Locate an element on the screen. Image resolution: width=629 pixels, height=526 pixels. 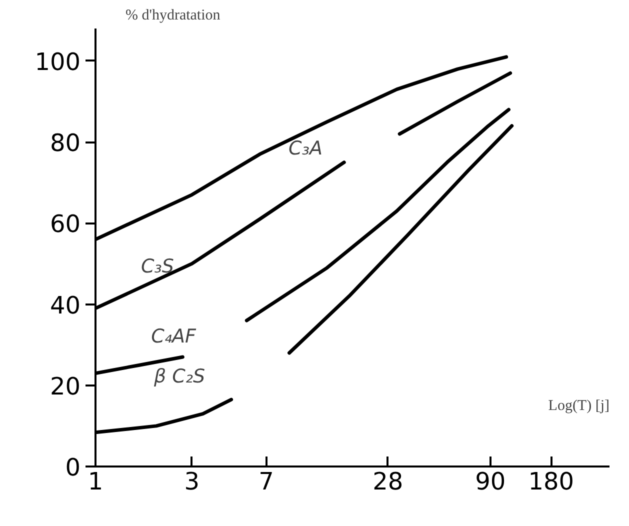
y-tick-label: 20 is located at coordinates (65, 386).